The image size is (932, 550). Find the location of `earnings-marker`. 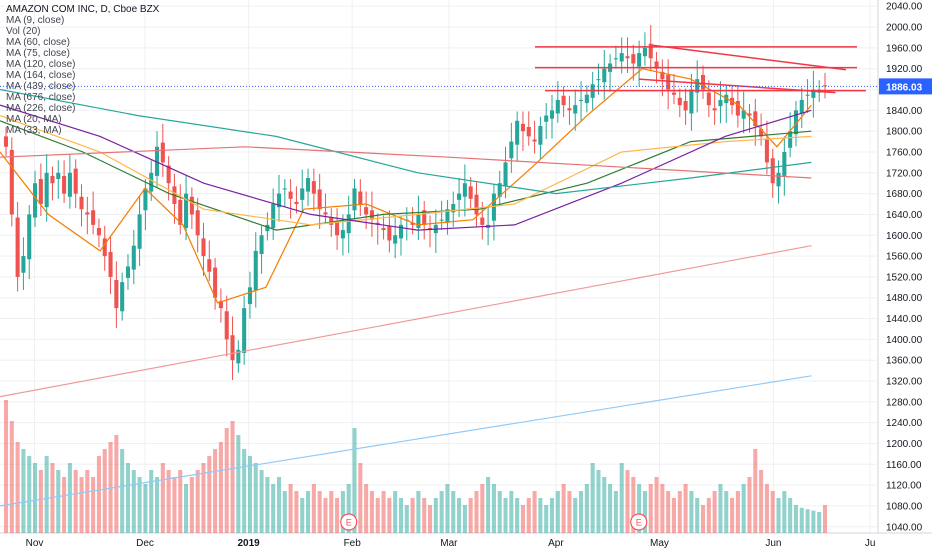

earnings-marker is located at coordinates (349, 522).